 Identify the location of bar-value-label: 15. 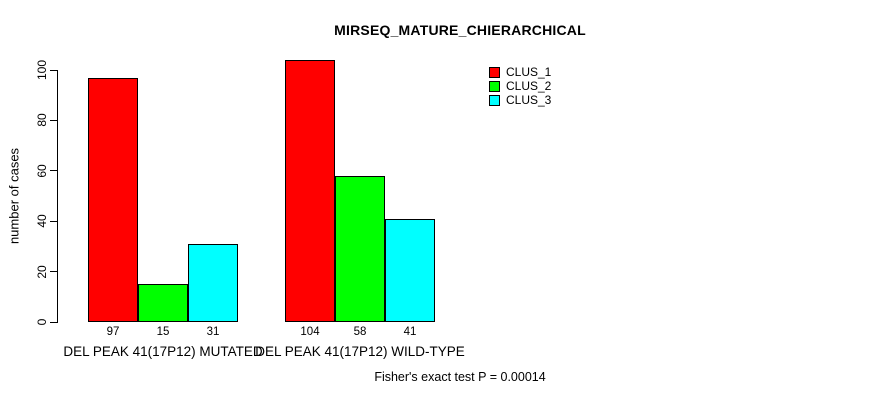
(163, 332).